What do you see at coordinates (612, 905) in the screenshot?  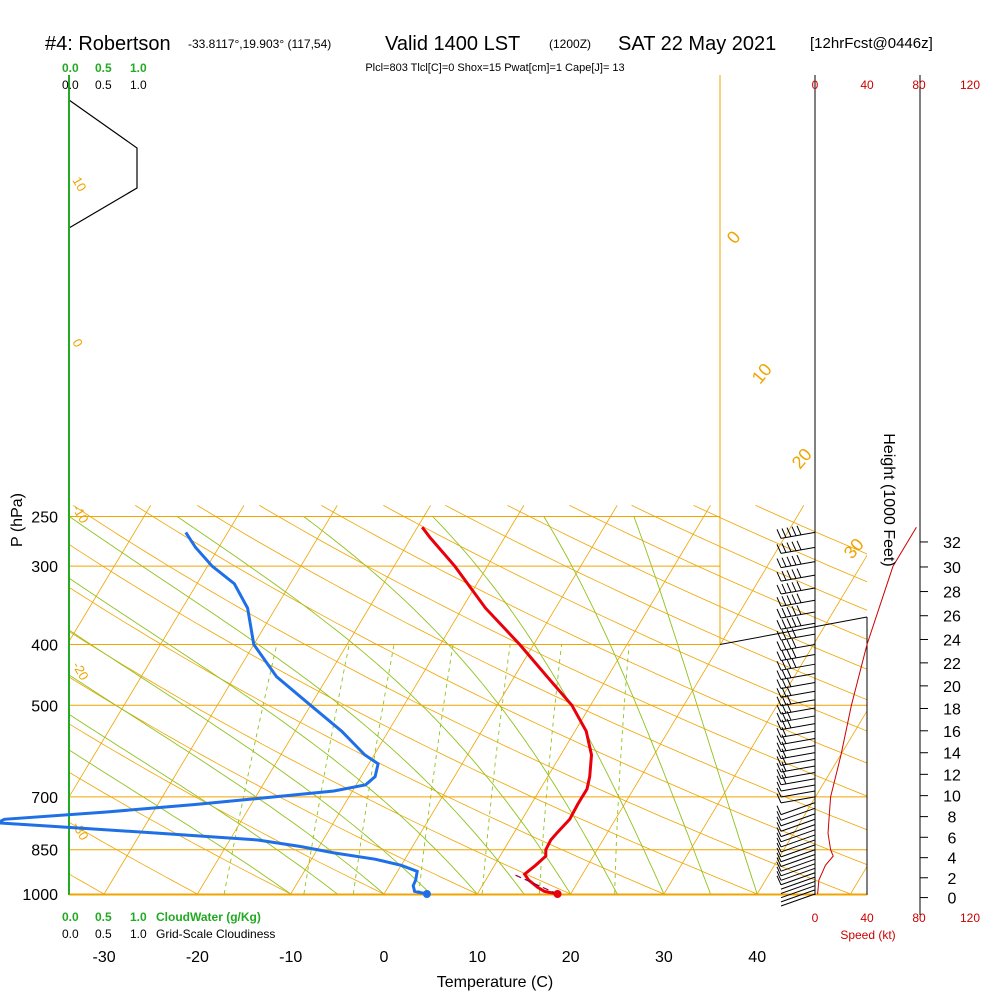 I see `mixing-ratio-label: 20` at bounding box center [612, 905].